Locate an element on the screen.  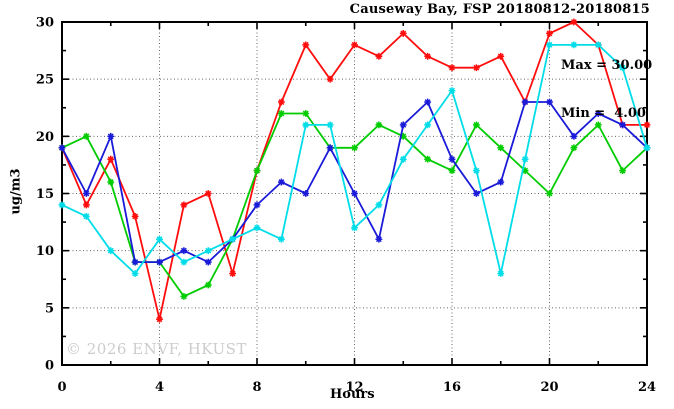
svg-text: 5 is located at coordinates (49, 308).